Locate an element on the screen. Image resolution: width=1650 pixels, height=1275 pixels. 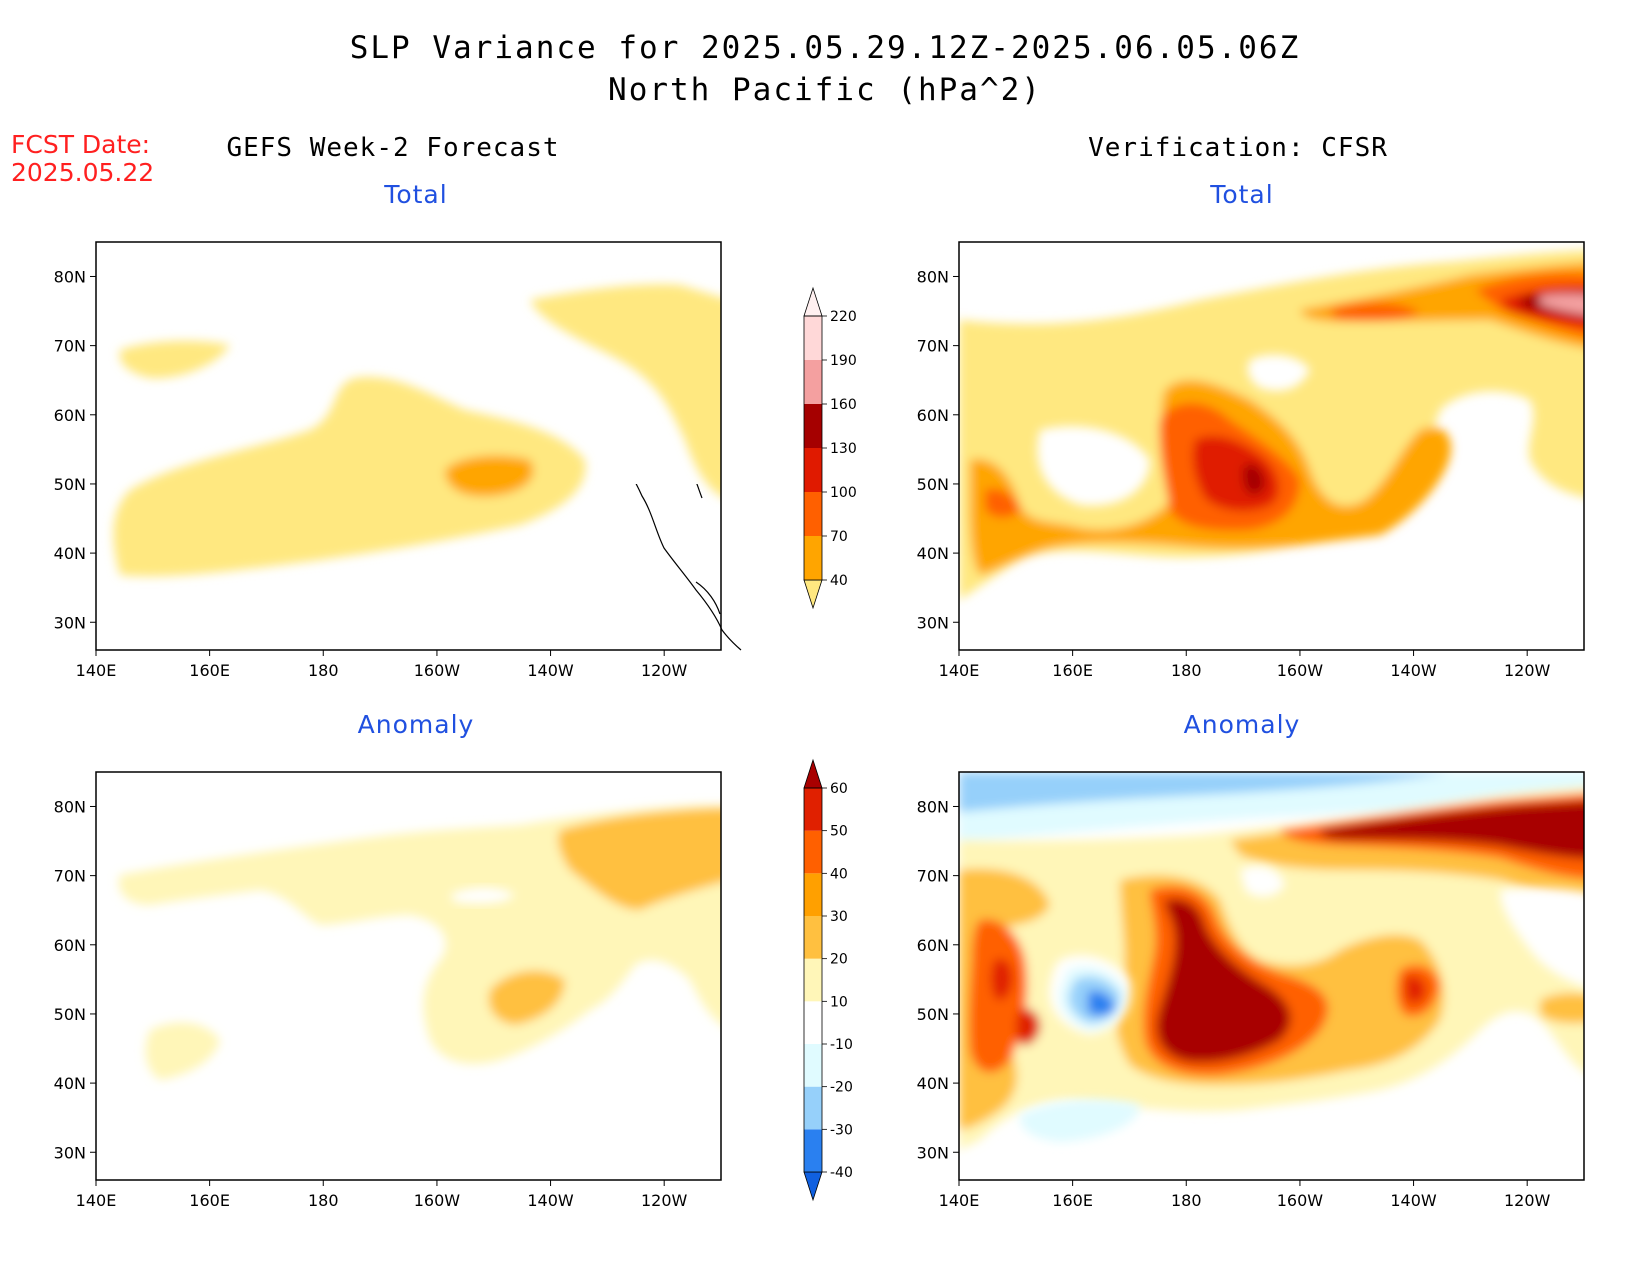
y-tick-label-bottom-left: 30N is located at coordinates (70, 1152).